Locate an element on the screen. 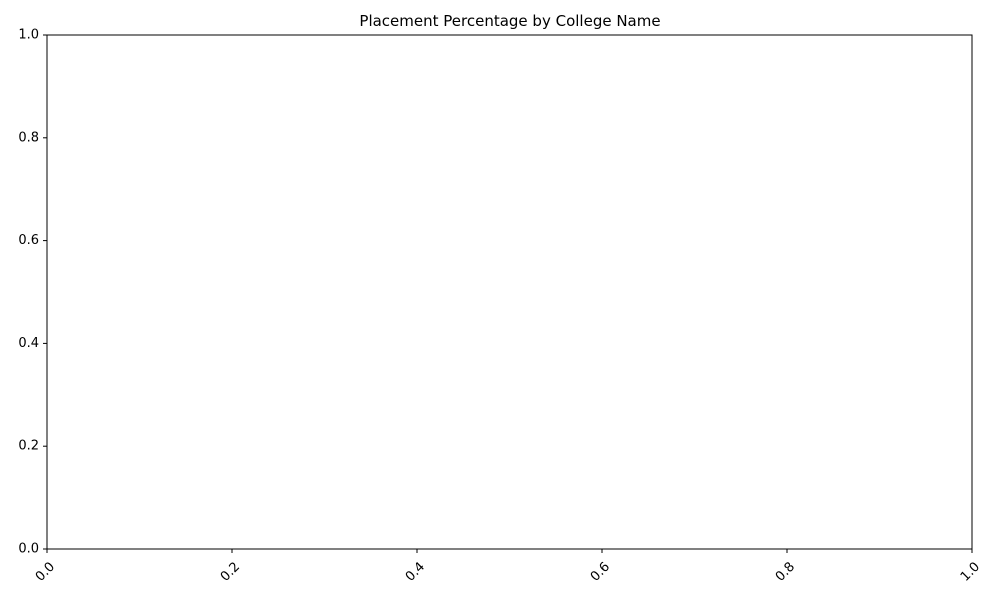  y-tick-label: 0.2 is located at coordinates (28, 446).